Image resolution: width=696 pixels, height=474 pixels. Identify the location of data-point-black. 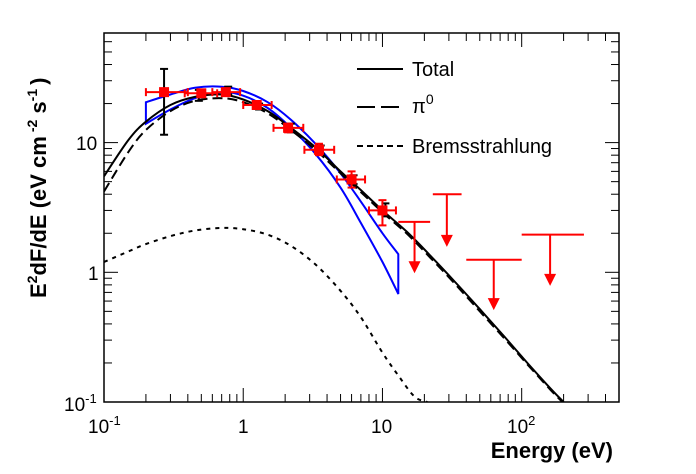
(164, 101).